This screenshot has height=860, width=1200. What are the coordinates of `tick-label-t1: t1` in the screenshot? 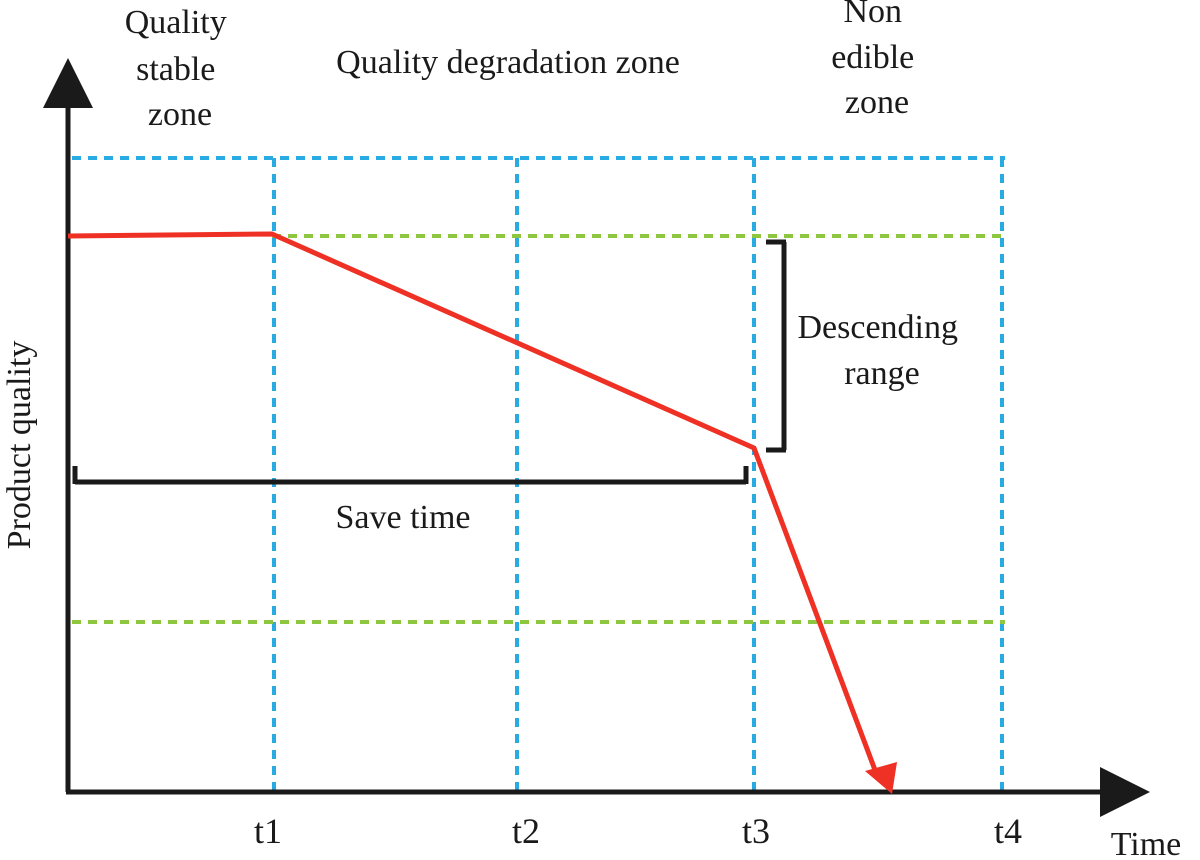 It's located at (268, 831).